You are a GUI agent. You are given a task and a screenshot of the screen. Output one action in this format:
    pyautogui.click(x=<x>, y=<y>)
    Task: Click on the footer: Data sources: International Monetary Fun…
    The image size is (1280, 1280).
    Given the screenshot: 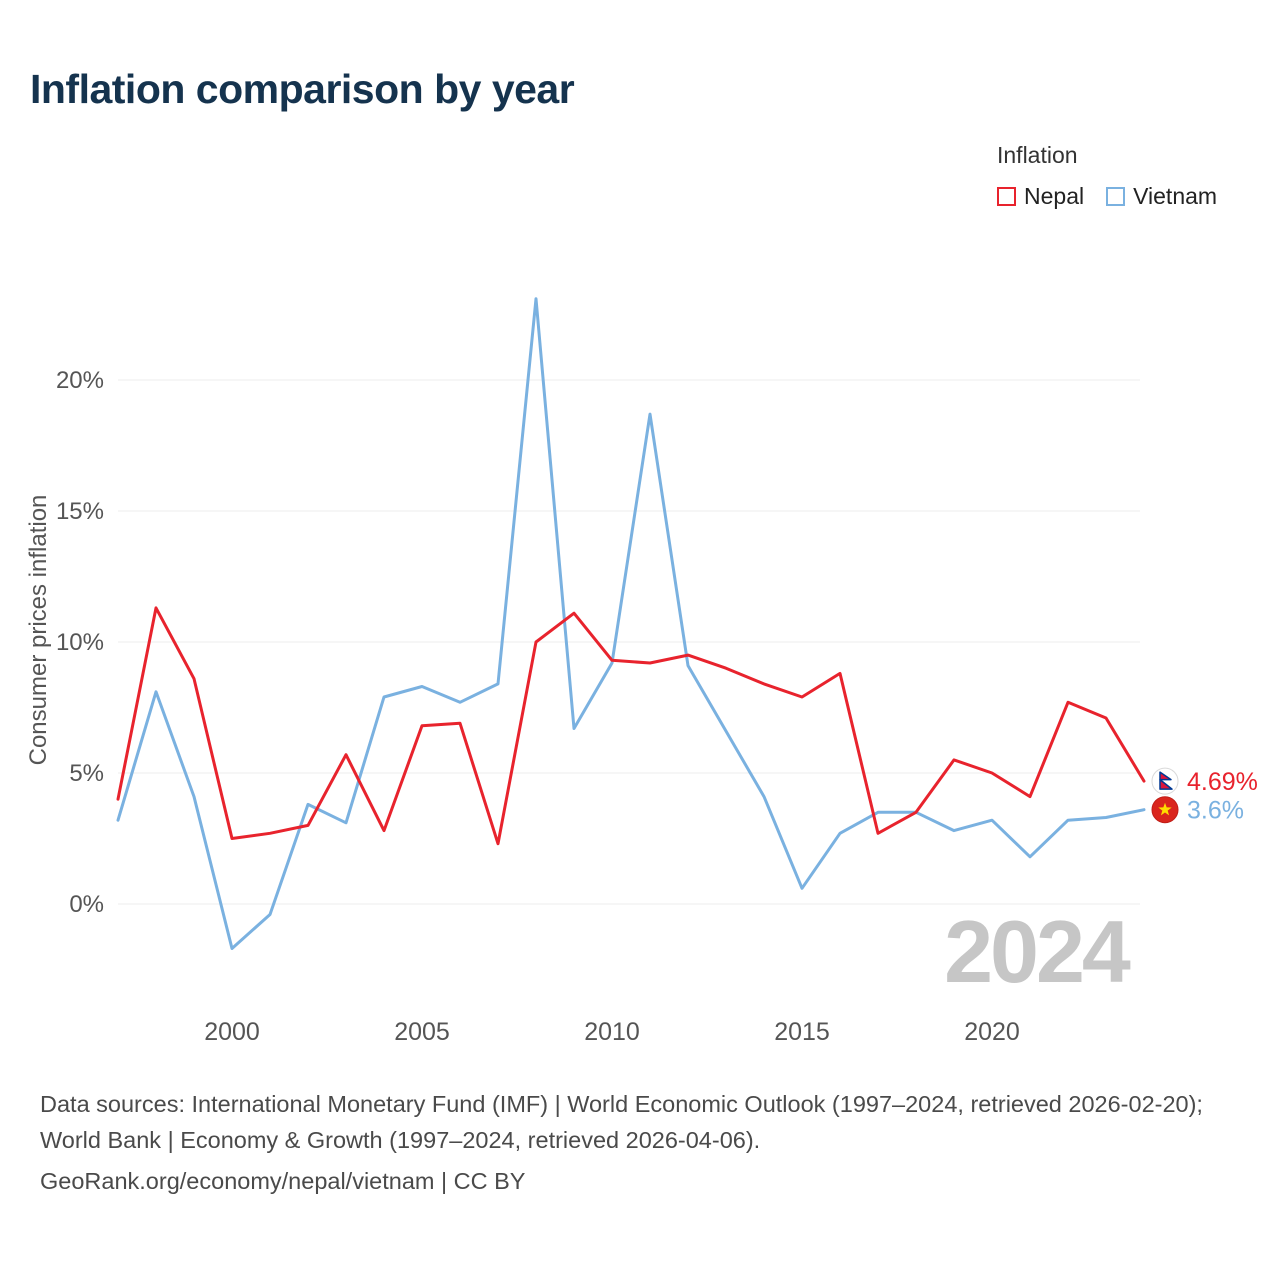 What is the action you would take?
    pyautogui.click(x=622, y=1144)
    